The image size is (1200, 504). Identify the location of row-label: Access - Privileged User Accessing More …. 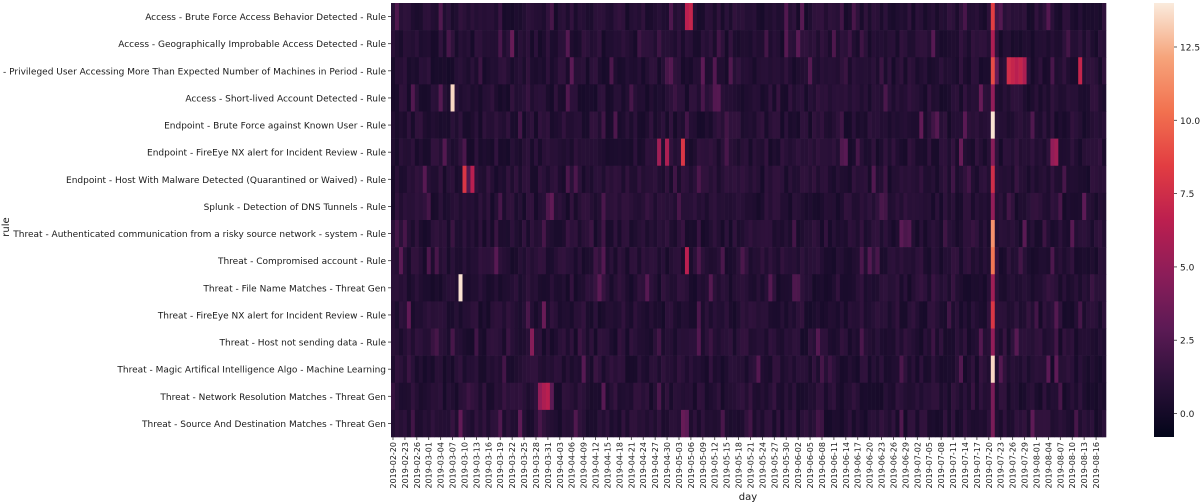
(193, 72).